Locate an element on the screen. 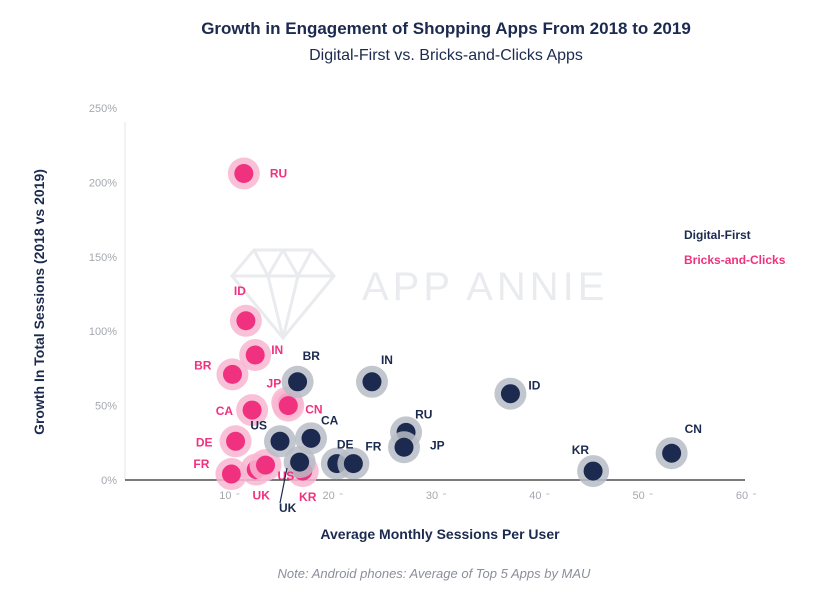 This screenshot has height=603, width=833. digital-first-point-kr is located at coordinates (593, 471).